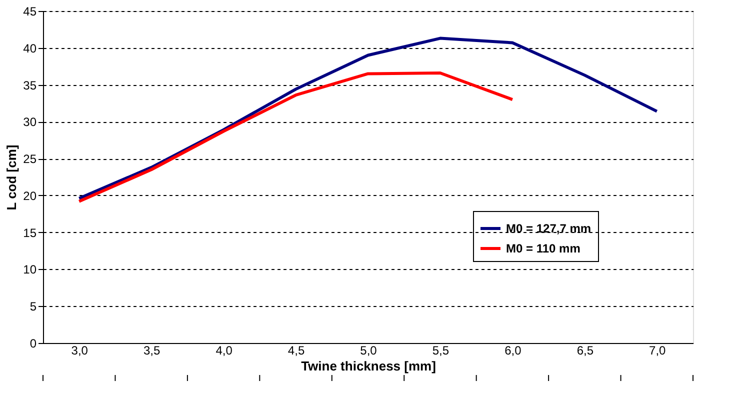 The width and height of the screenshot is (739, 412). Describe the element at coordinates (33, 307) in the screenshot. I see `y-tick-label: 5` at that location.